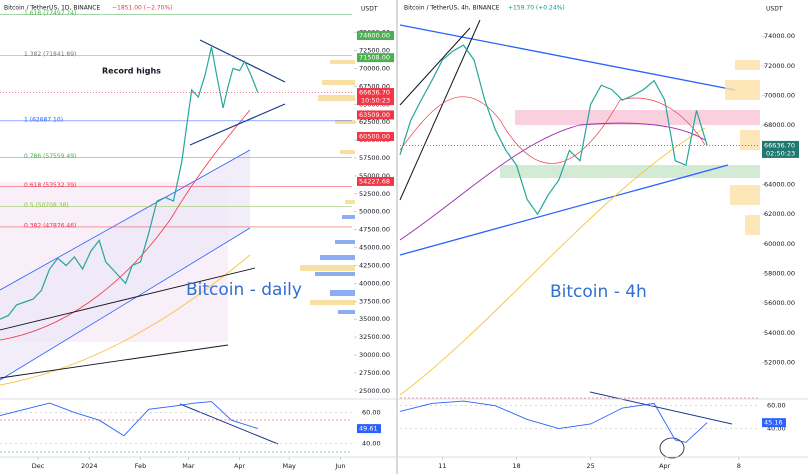 The width and height of the screenshot is (808, 474). Describe the element at coordinates (375, 101) in the screenshot. I see `countdown: 10:50:23` at that location.